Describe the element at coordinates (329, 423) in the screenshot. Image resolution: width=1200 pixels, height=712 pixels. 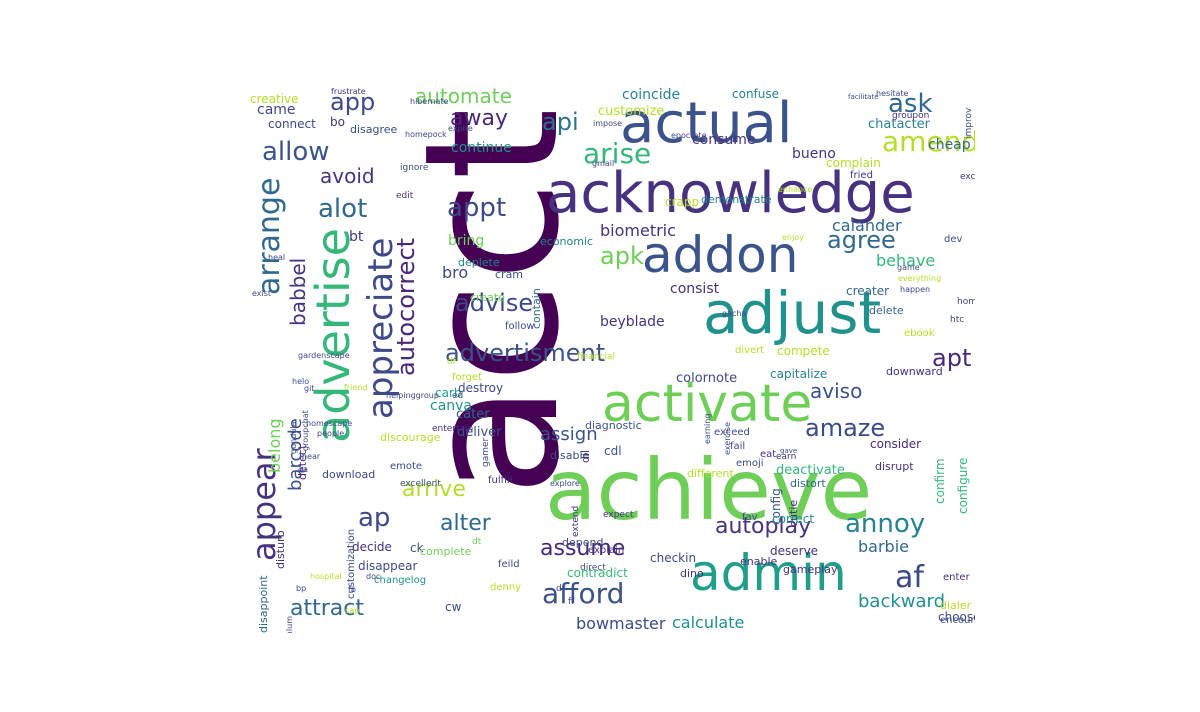
I see `word-homescape: homescape` at that location.